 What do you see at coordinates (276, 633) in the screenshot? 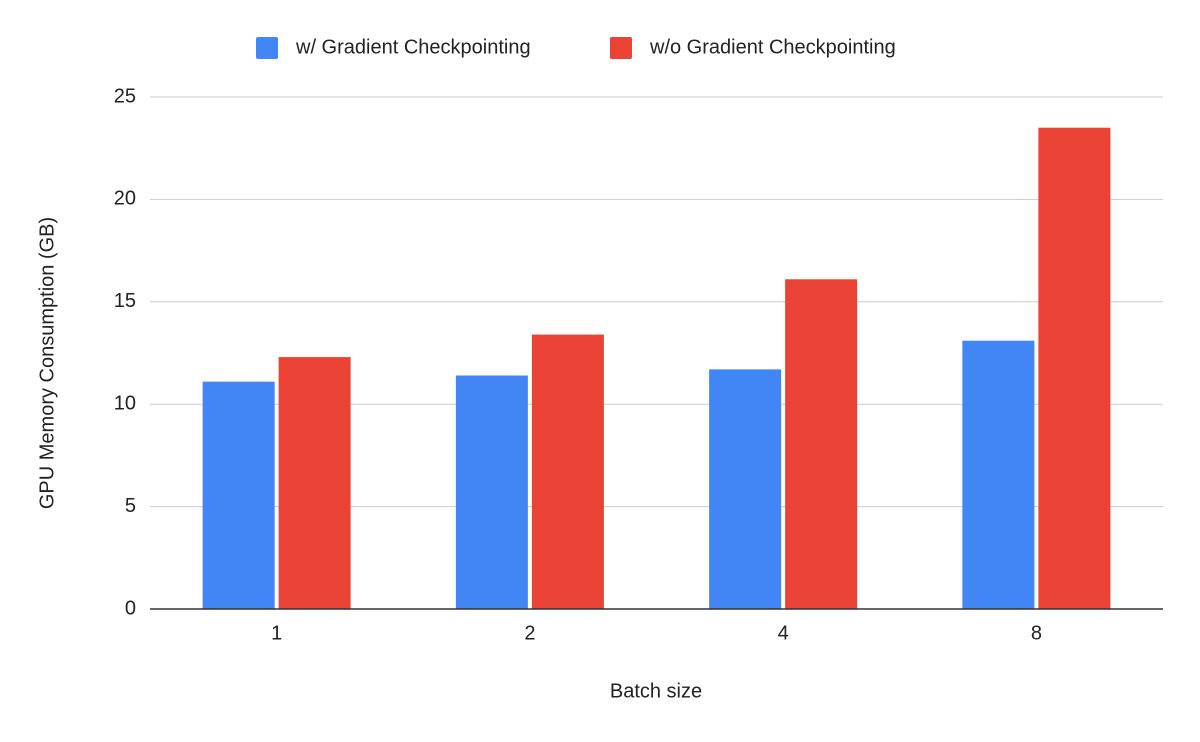
I see `x-tick-label: 1` at bounding box center [276, 633].